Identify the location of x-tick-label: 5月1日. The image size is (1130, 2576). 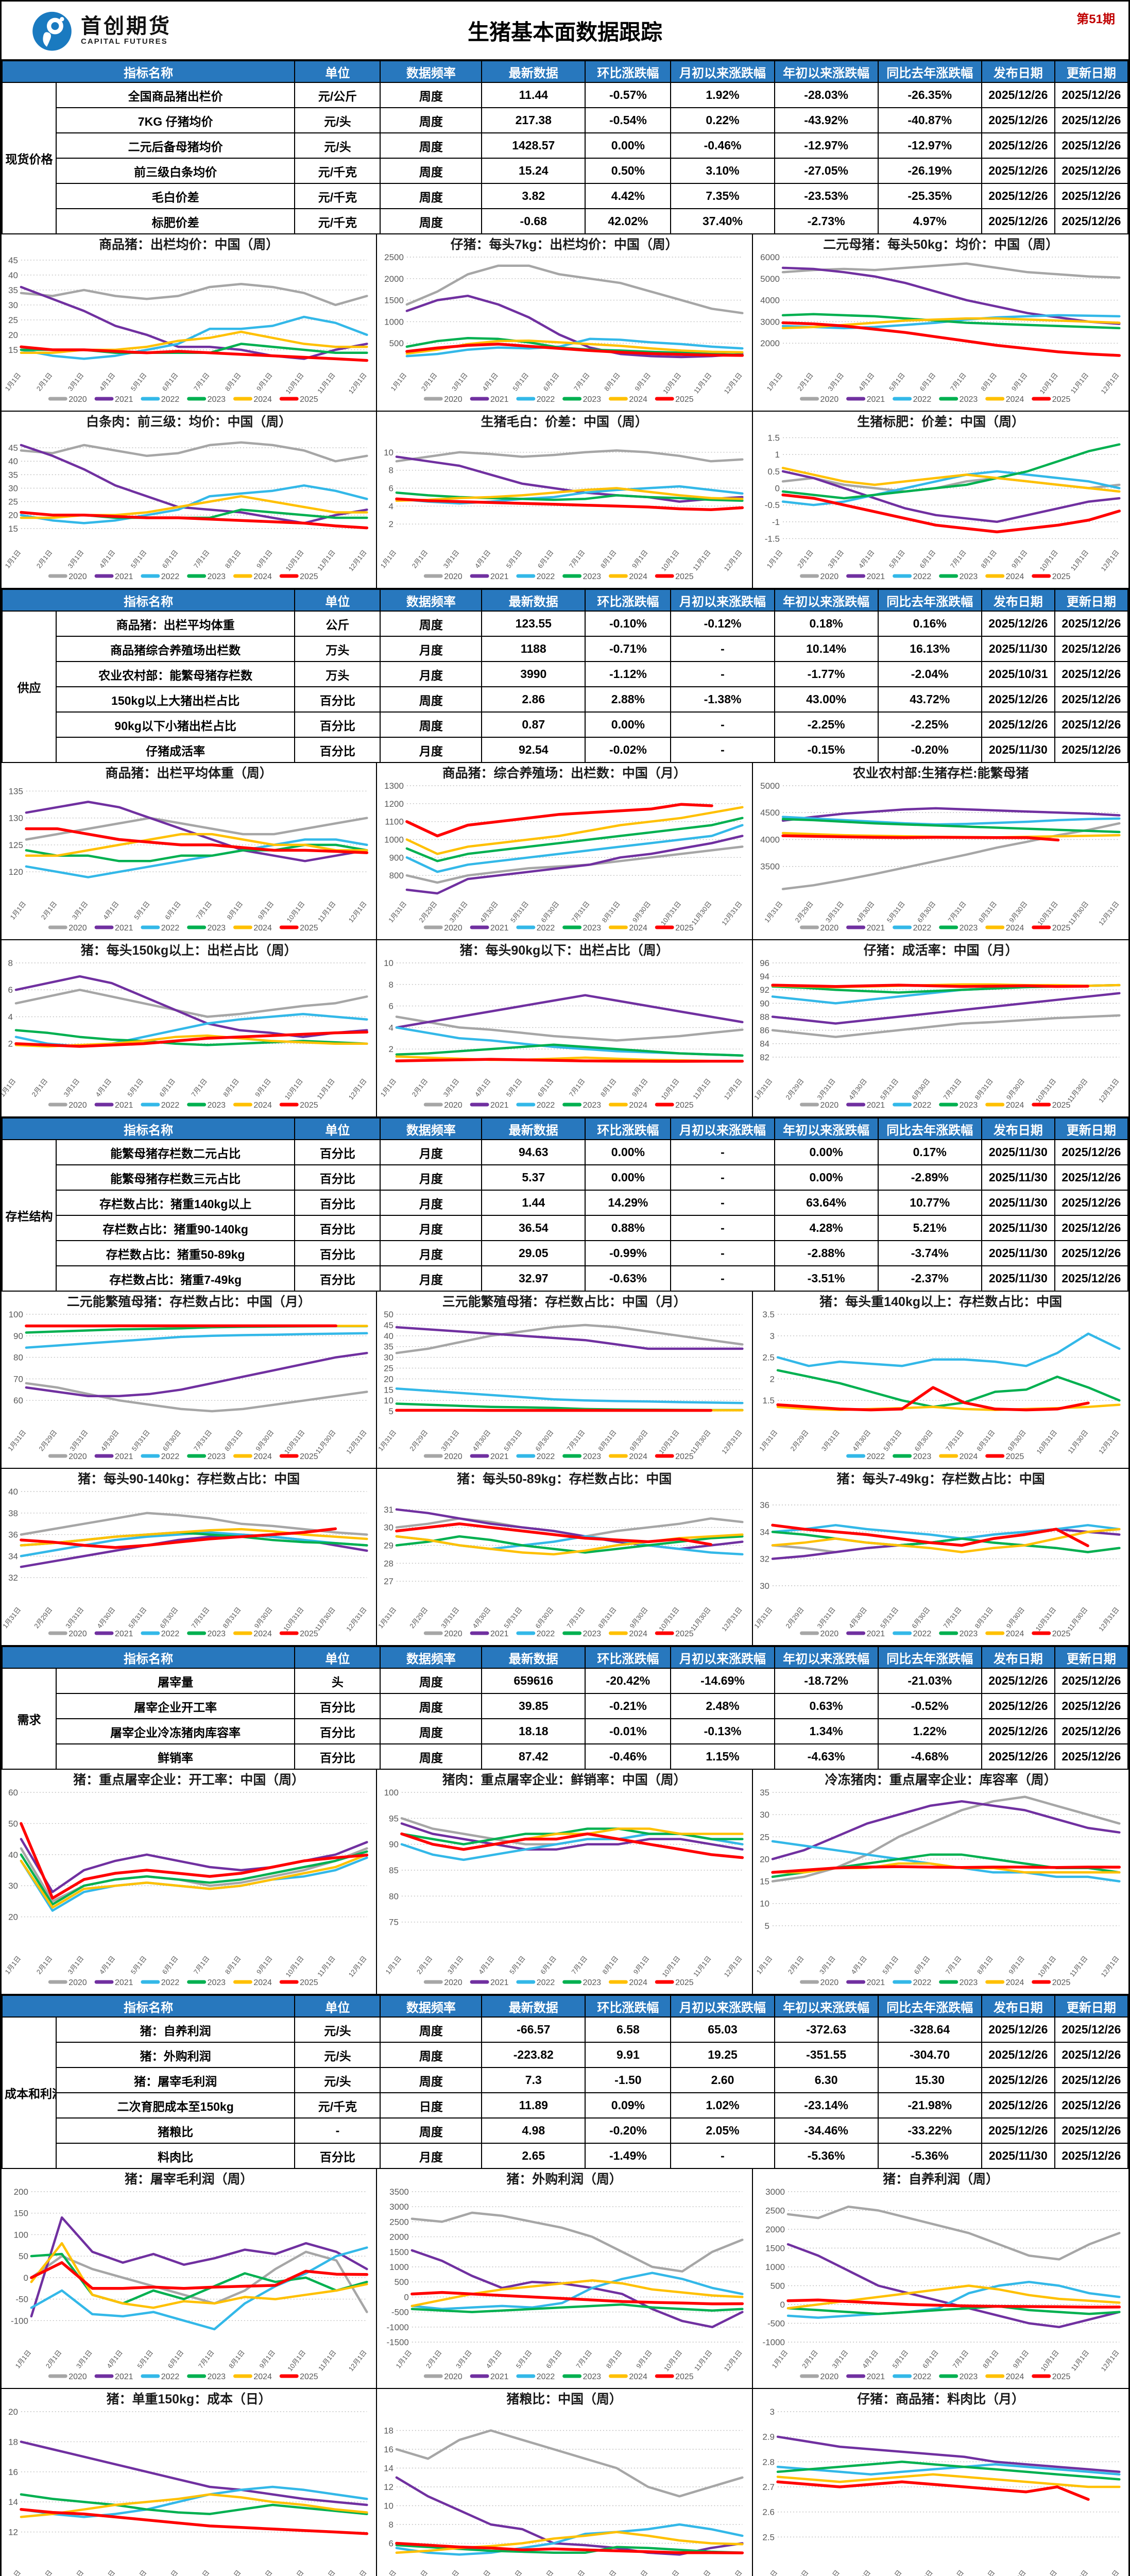
(514, 1087).